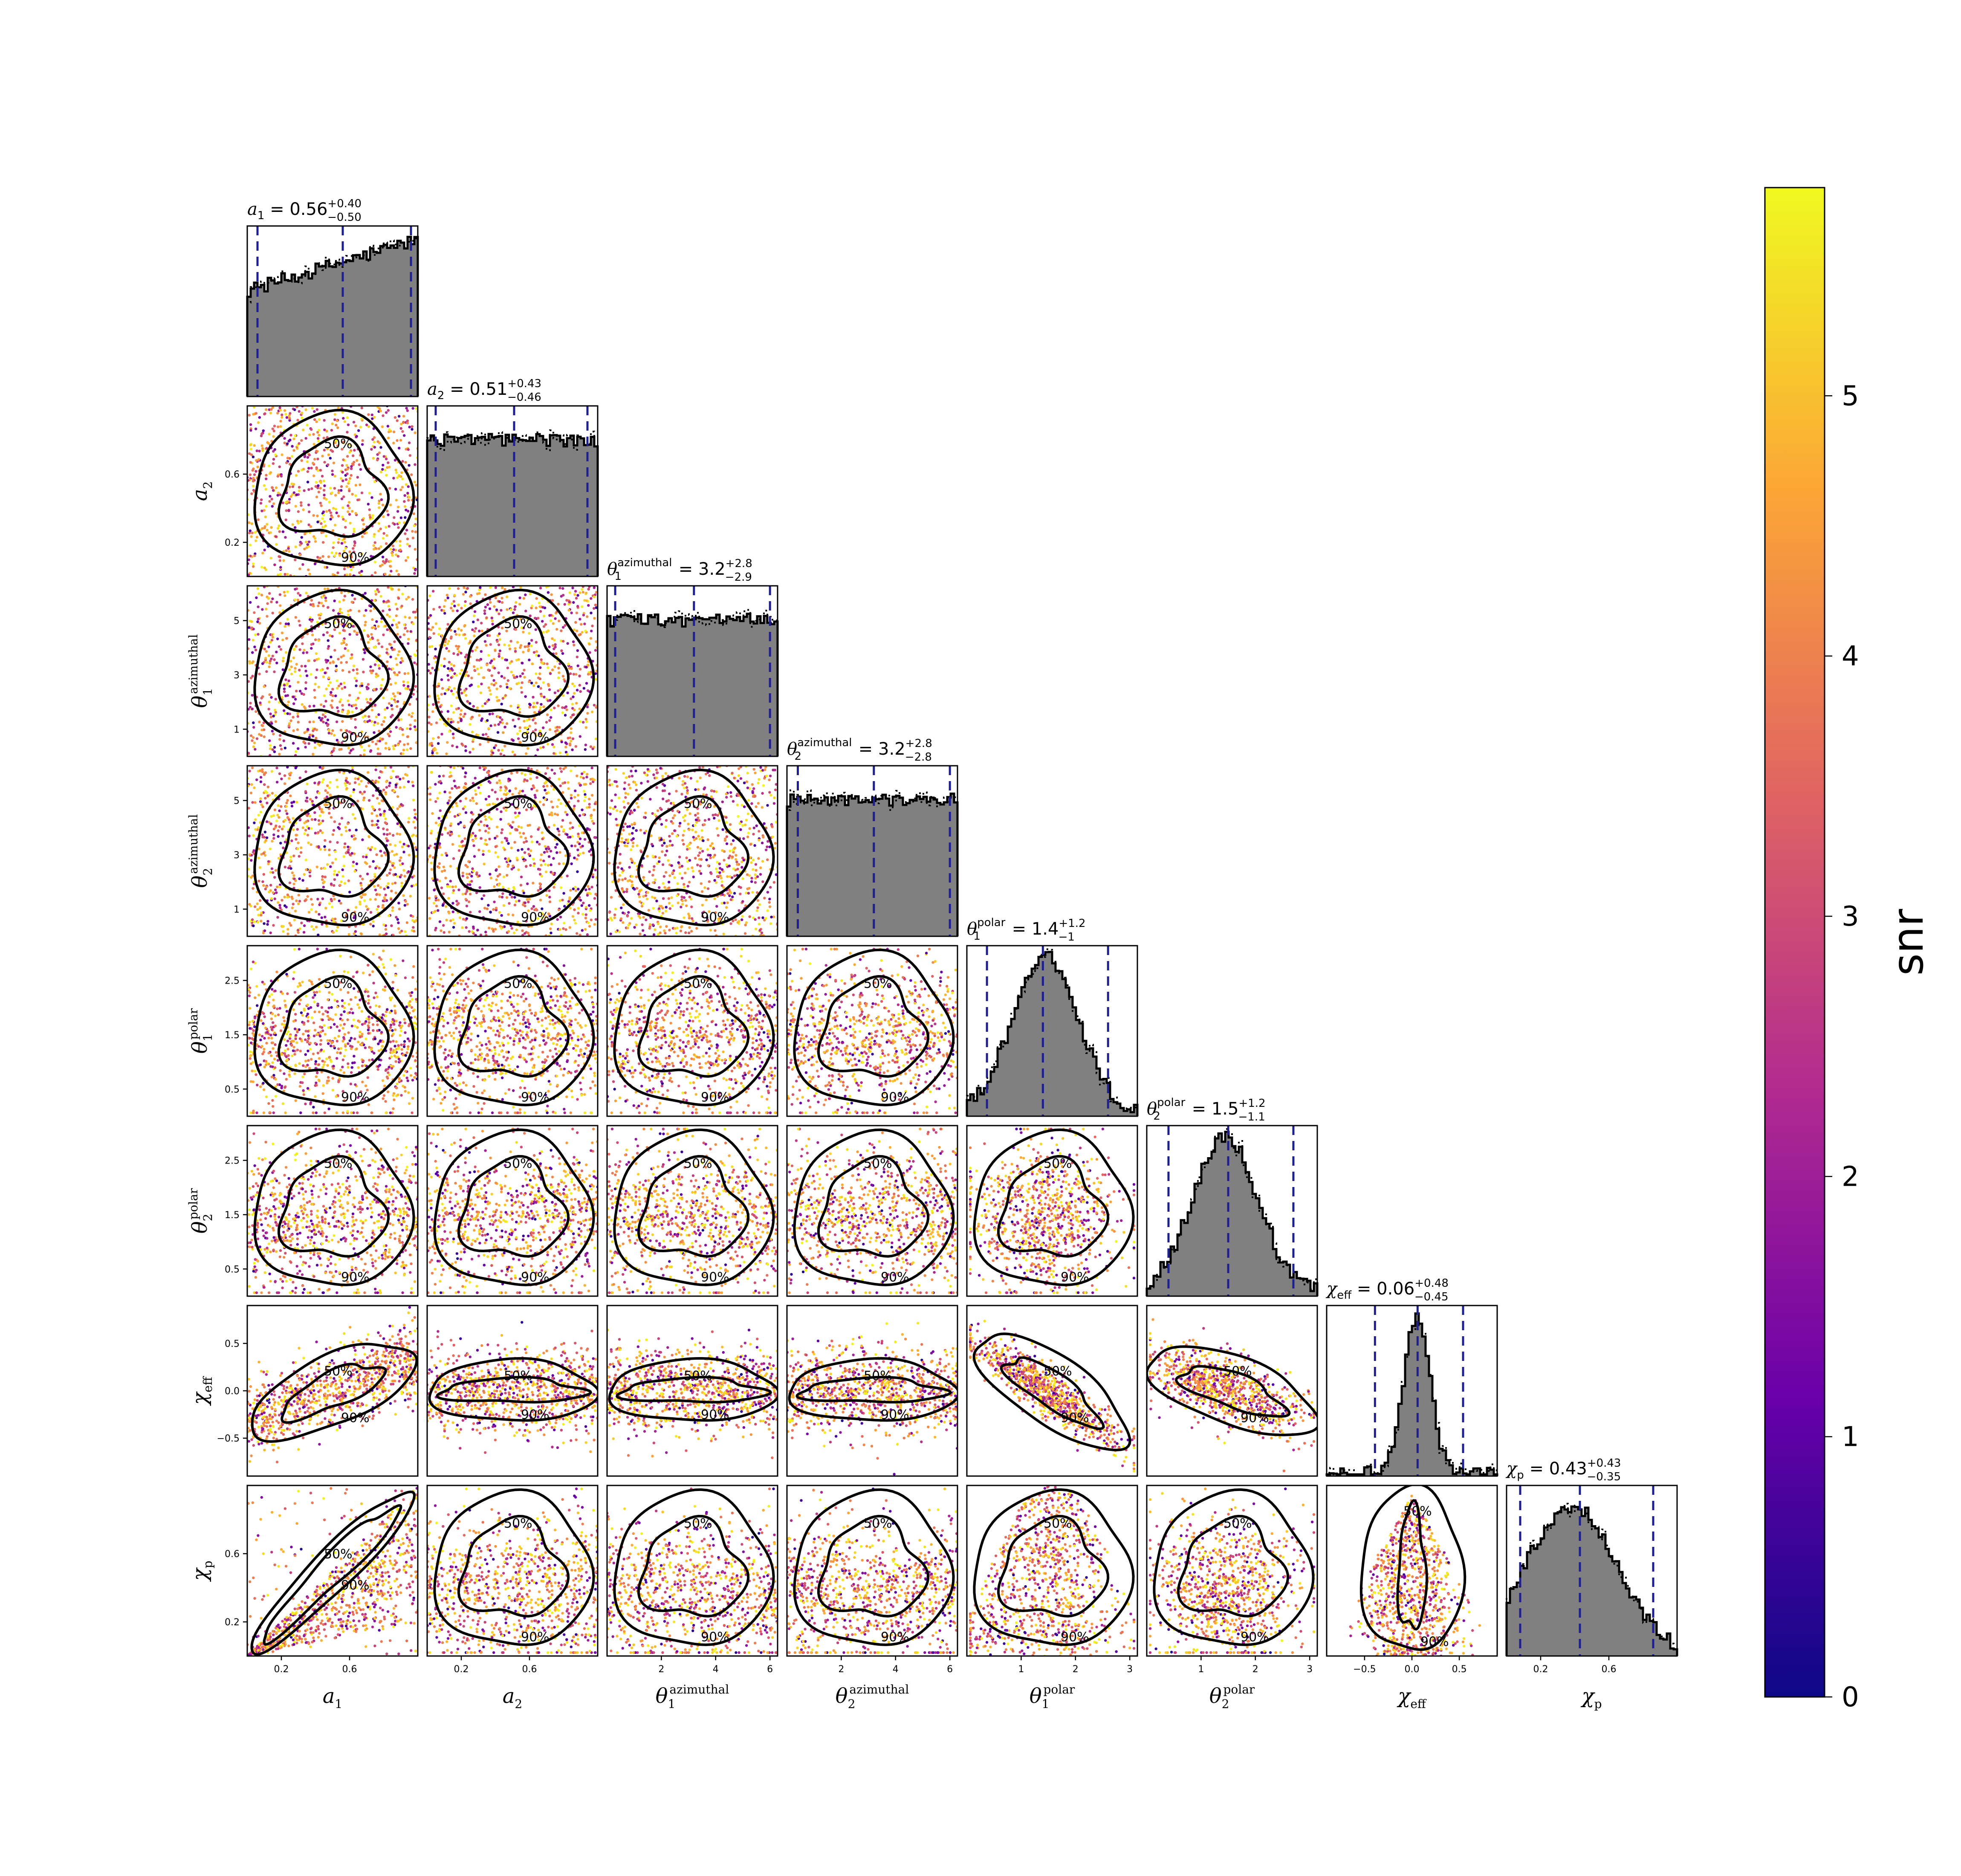 The width and height of the screenshot is (1961, 1876). I want to click on title-th1a: θazimuthal 1 = 3.2+2.8 −2.9, so click(679, 570).